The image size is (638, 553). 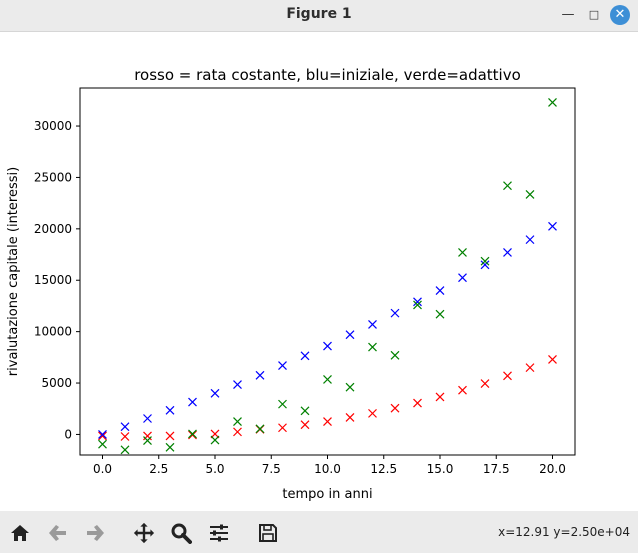 What do you see at coordinates (214, 469) in the screenshot?
I see `x-tick-label: 5.0` at bounding box center [214, 469].